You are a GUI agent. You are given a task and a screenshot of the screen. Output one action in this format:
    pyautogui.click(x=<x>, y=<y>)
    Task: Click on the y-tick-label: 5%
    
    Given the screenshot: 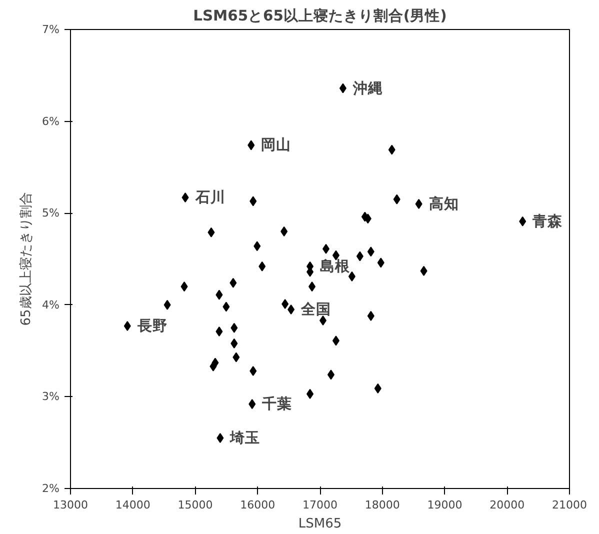 What is the action you would take?
    pyautogui.click(x=51, y=213)
    